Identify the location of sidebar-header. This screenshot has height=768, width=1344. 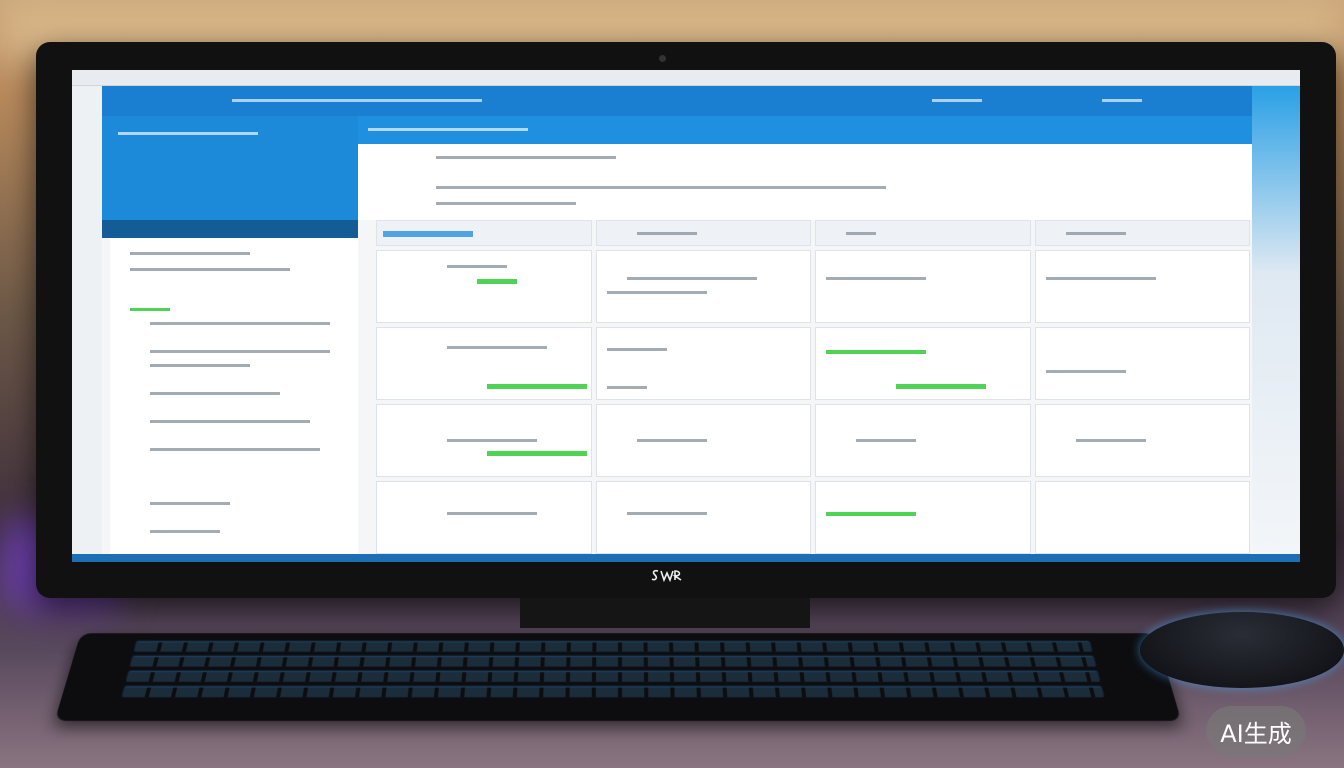
(230, 168).